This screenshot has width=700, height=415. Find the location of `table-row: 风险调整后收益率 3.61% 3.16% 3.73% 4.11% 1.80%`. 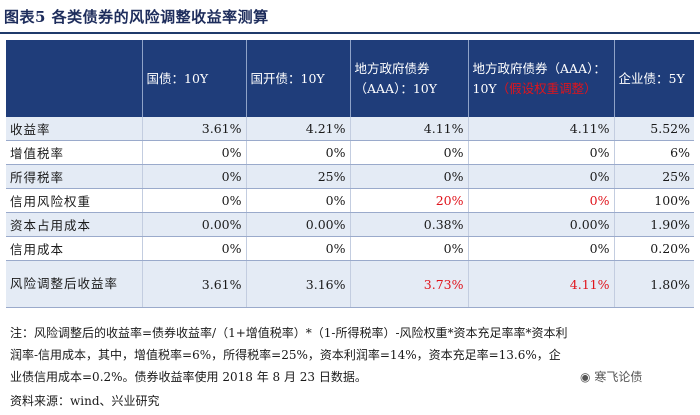

table-row: 风险调整后收益率 3.61% 3.16% 3.73% 4.11% 1.80% is located at coordinates (350, 284).